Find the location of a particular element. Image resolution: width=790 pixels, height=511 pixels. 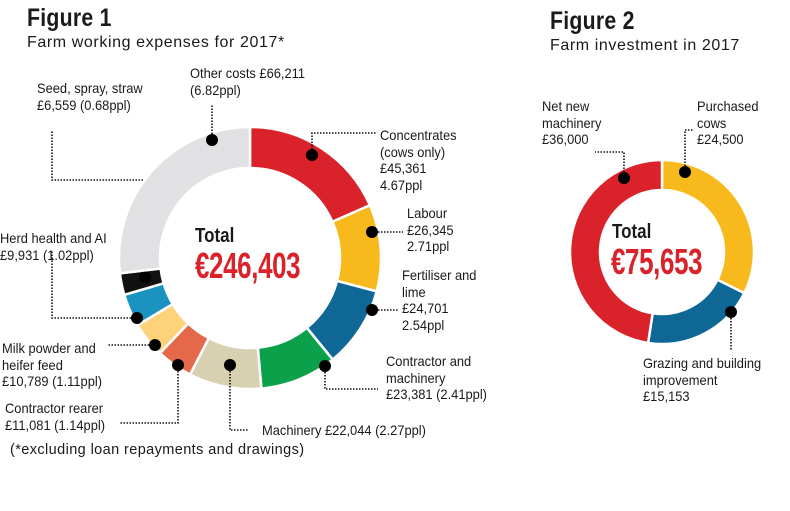

slice-net-new-machinery is located at coordinates (616, 251).